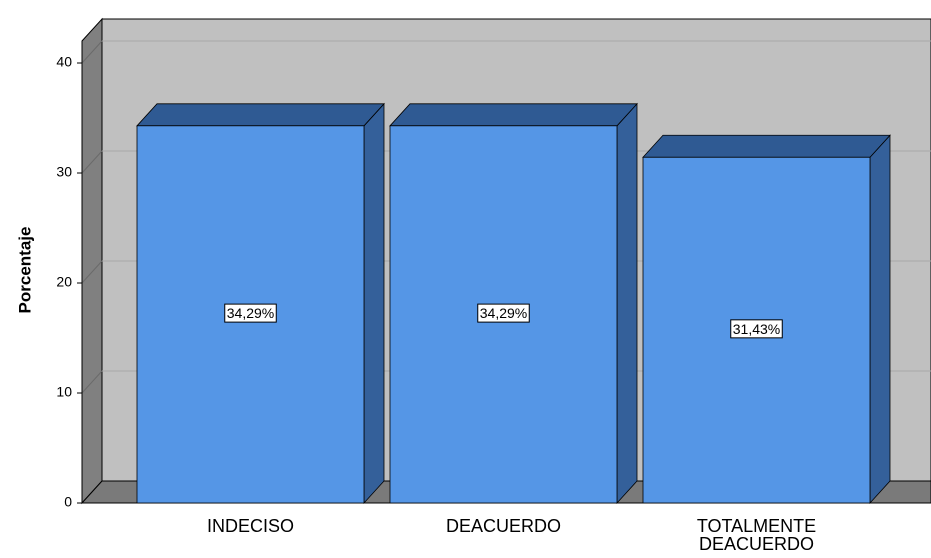  What do you see at coordinates (64, 62) in the screenshot?
I see `y-tick-label: 40` at bounding box center [64, 62].